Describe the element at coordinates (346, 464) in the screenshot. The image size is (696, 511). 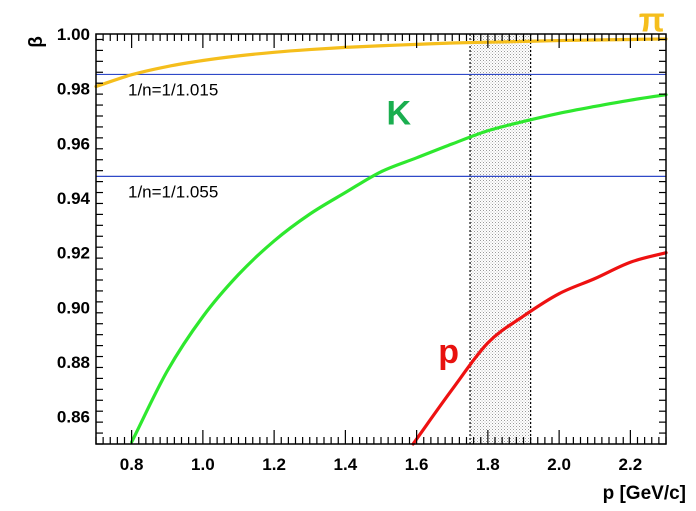
I see `x-tick-label-3: 1.4` at that location.